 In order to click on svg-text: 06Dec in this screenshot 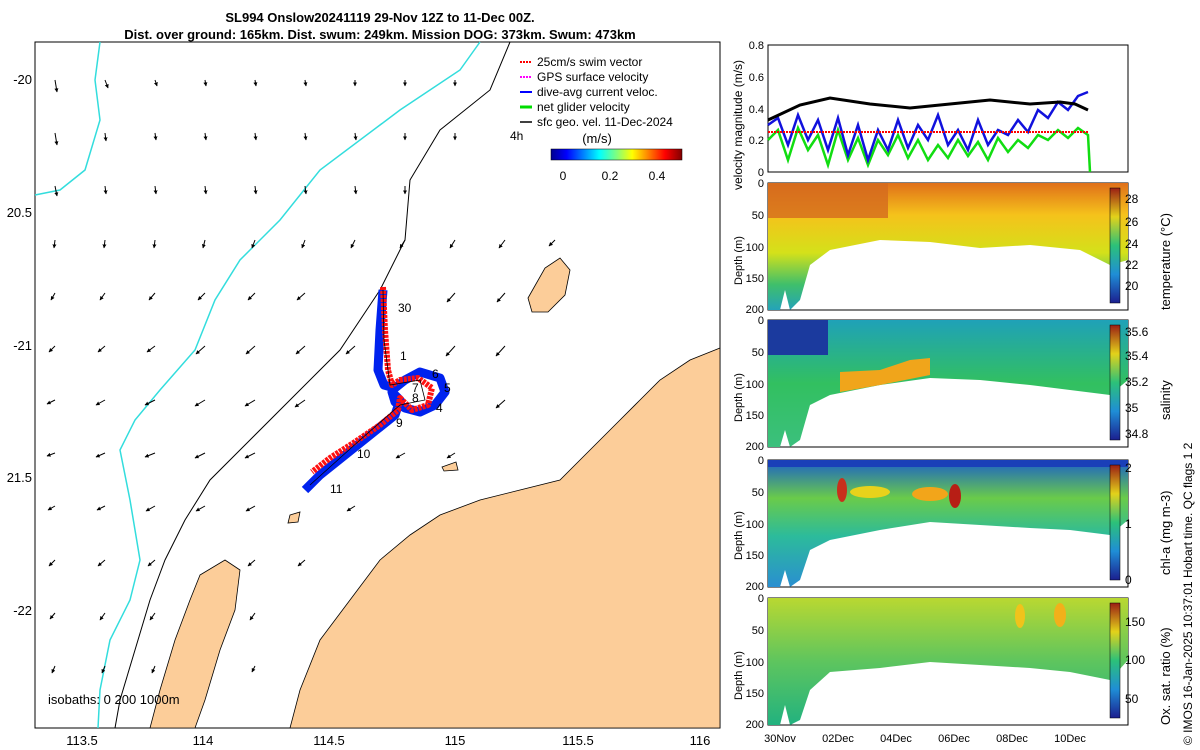, I will do `click(954, 739)`.